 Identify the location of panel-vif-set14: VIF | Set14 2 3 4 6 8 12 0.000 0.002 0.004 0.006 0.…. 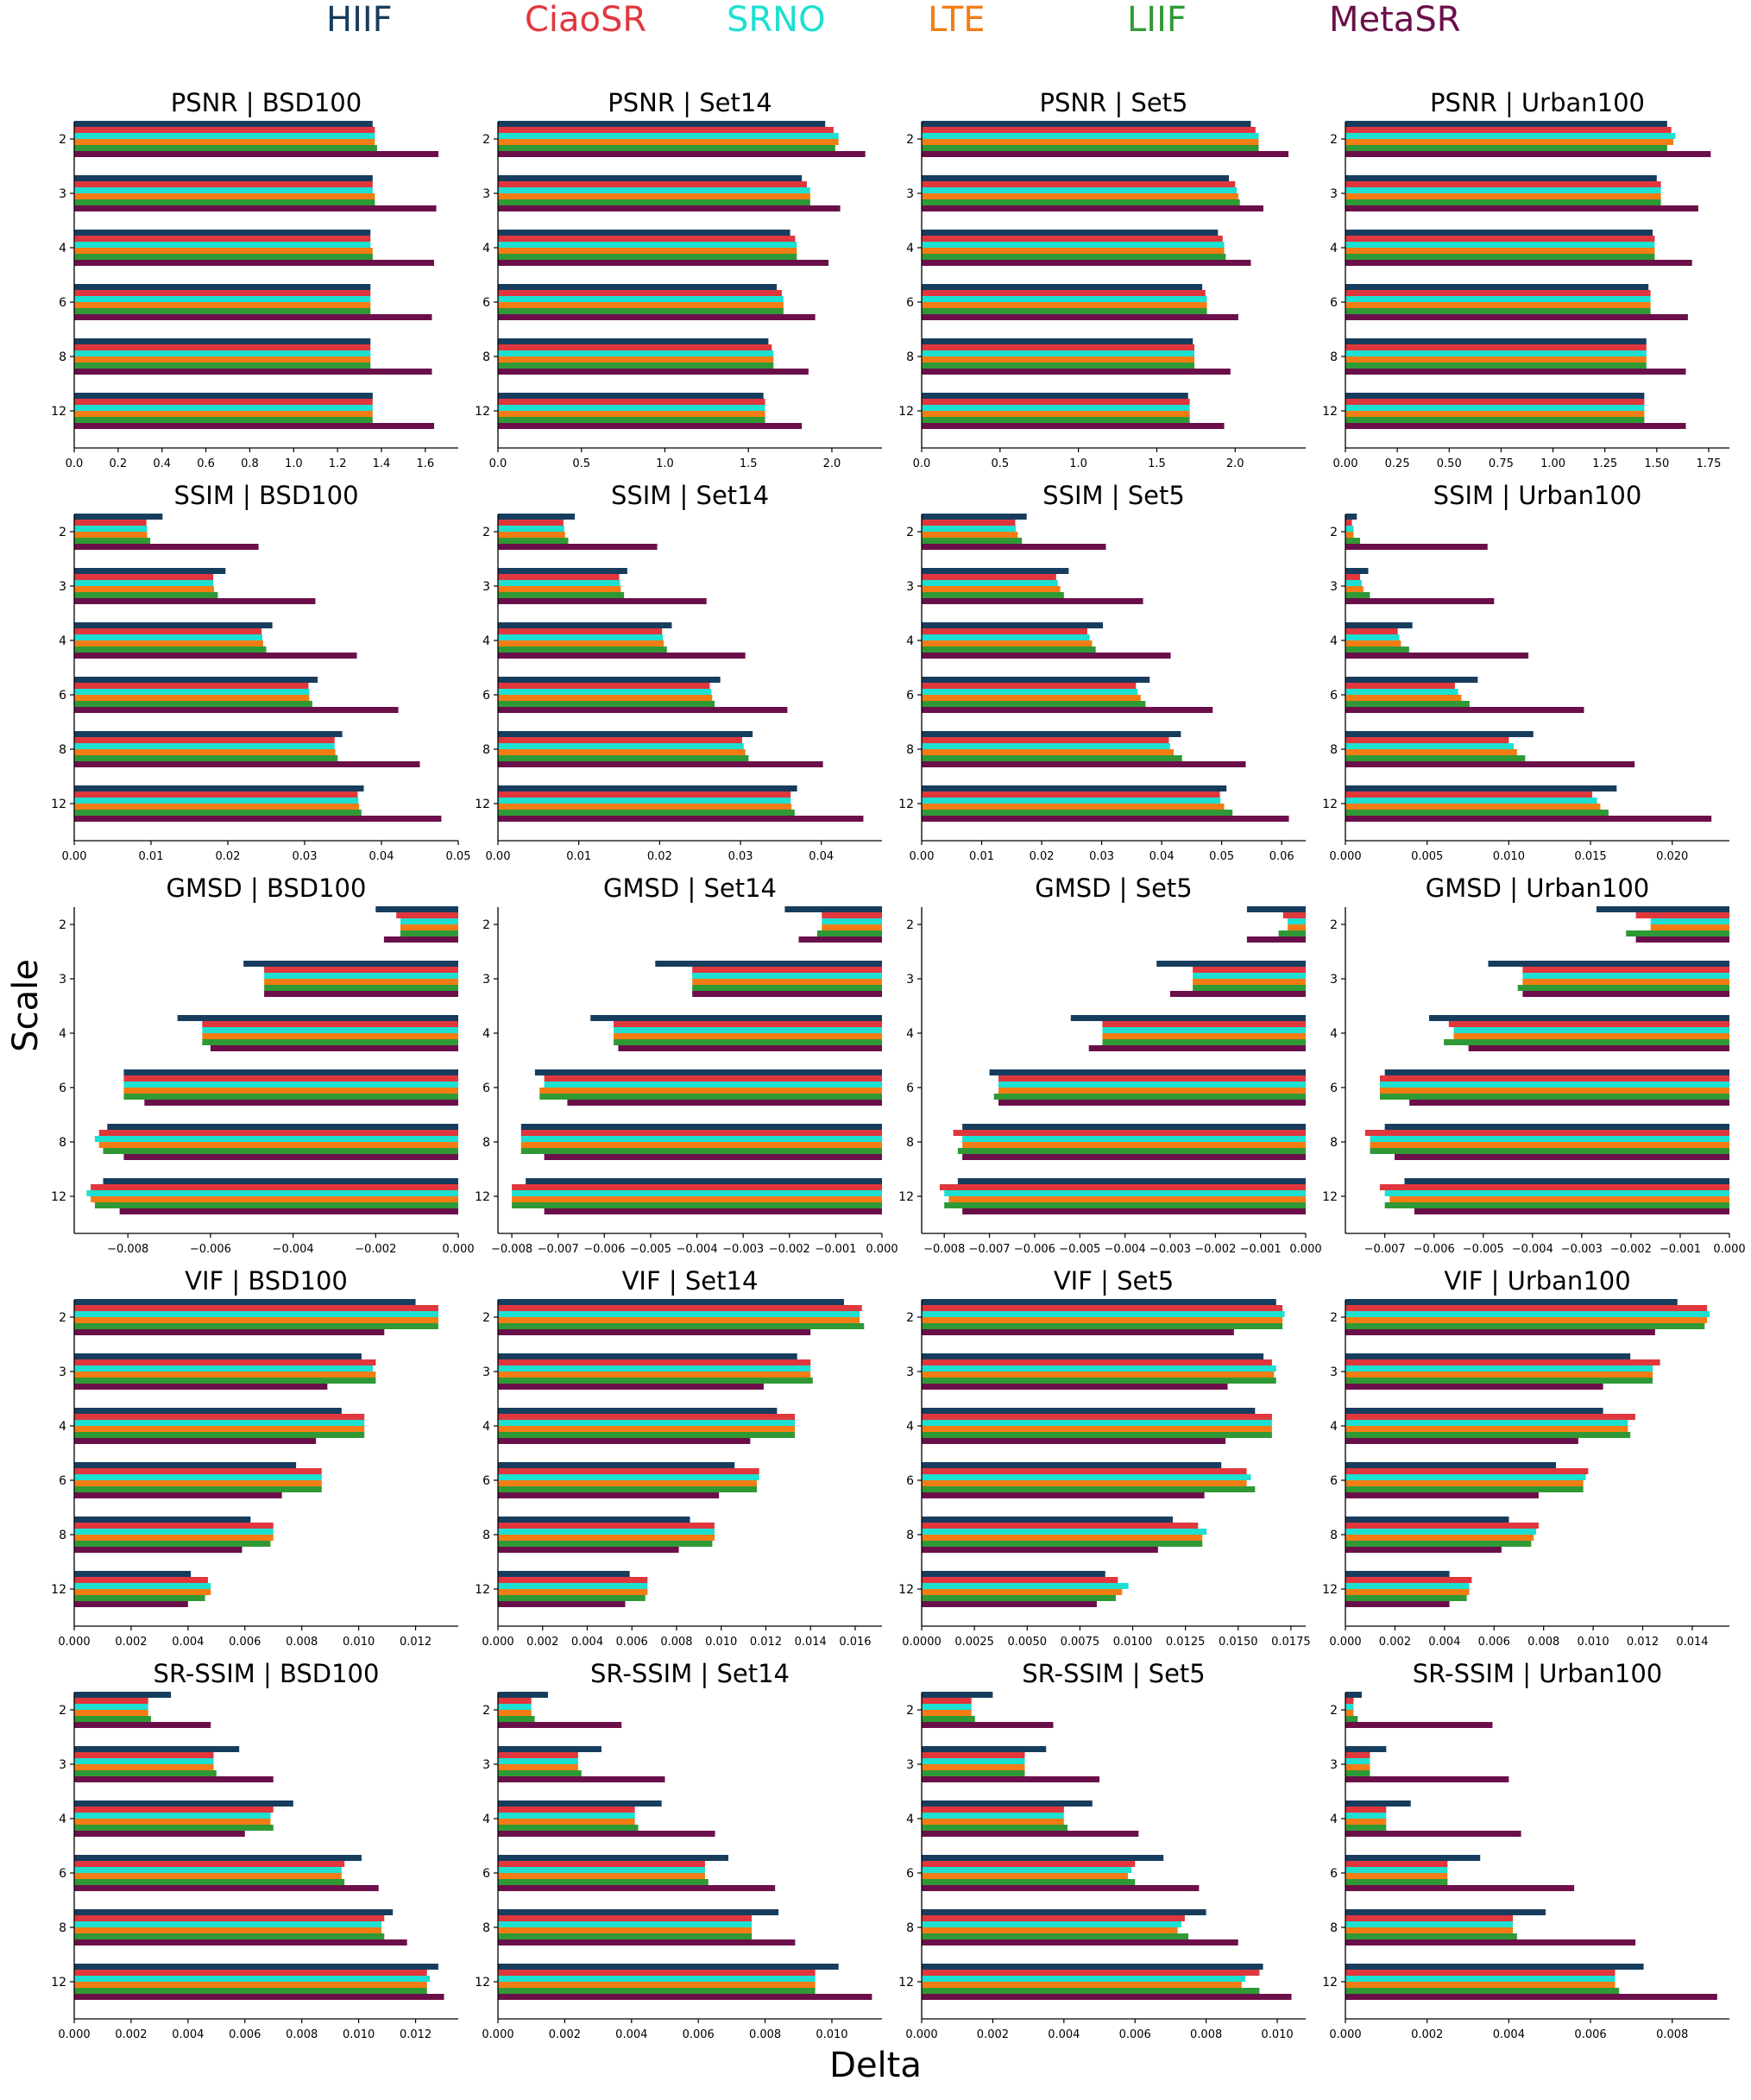
(678, 1457).